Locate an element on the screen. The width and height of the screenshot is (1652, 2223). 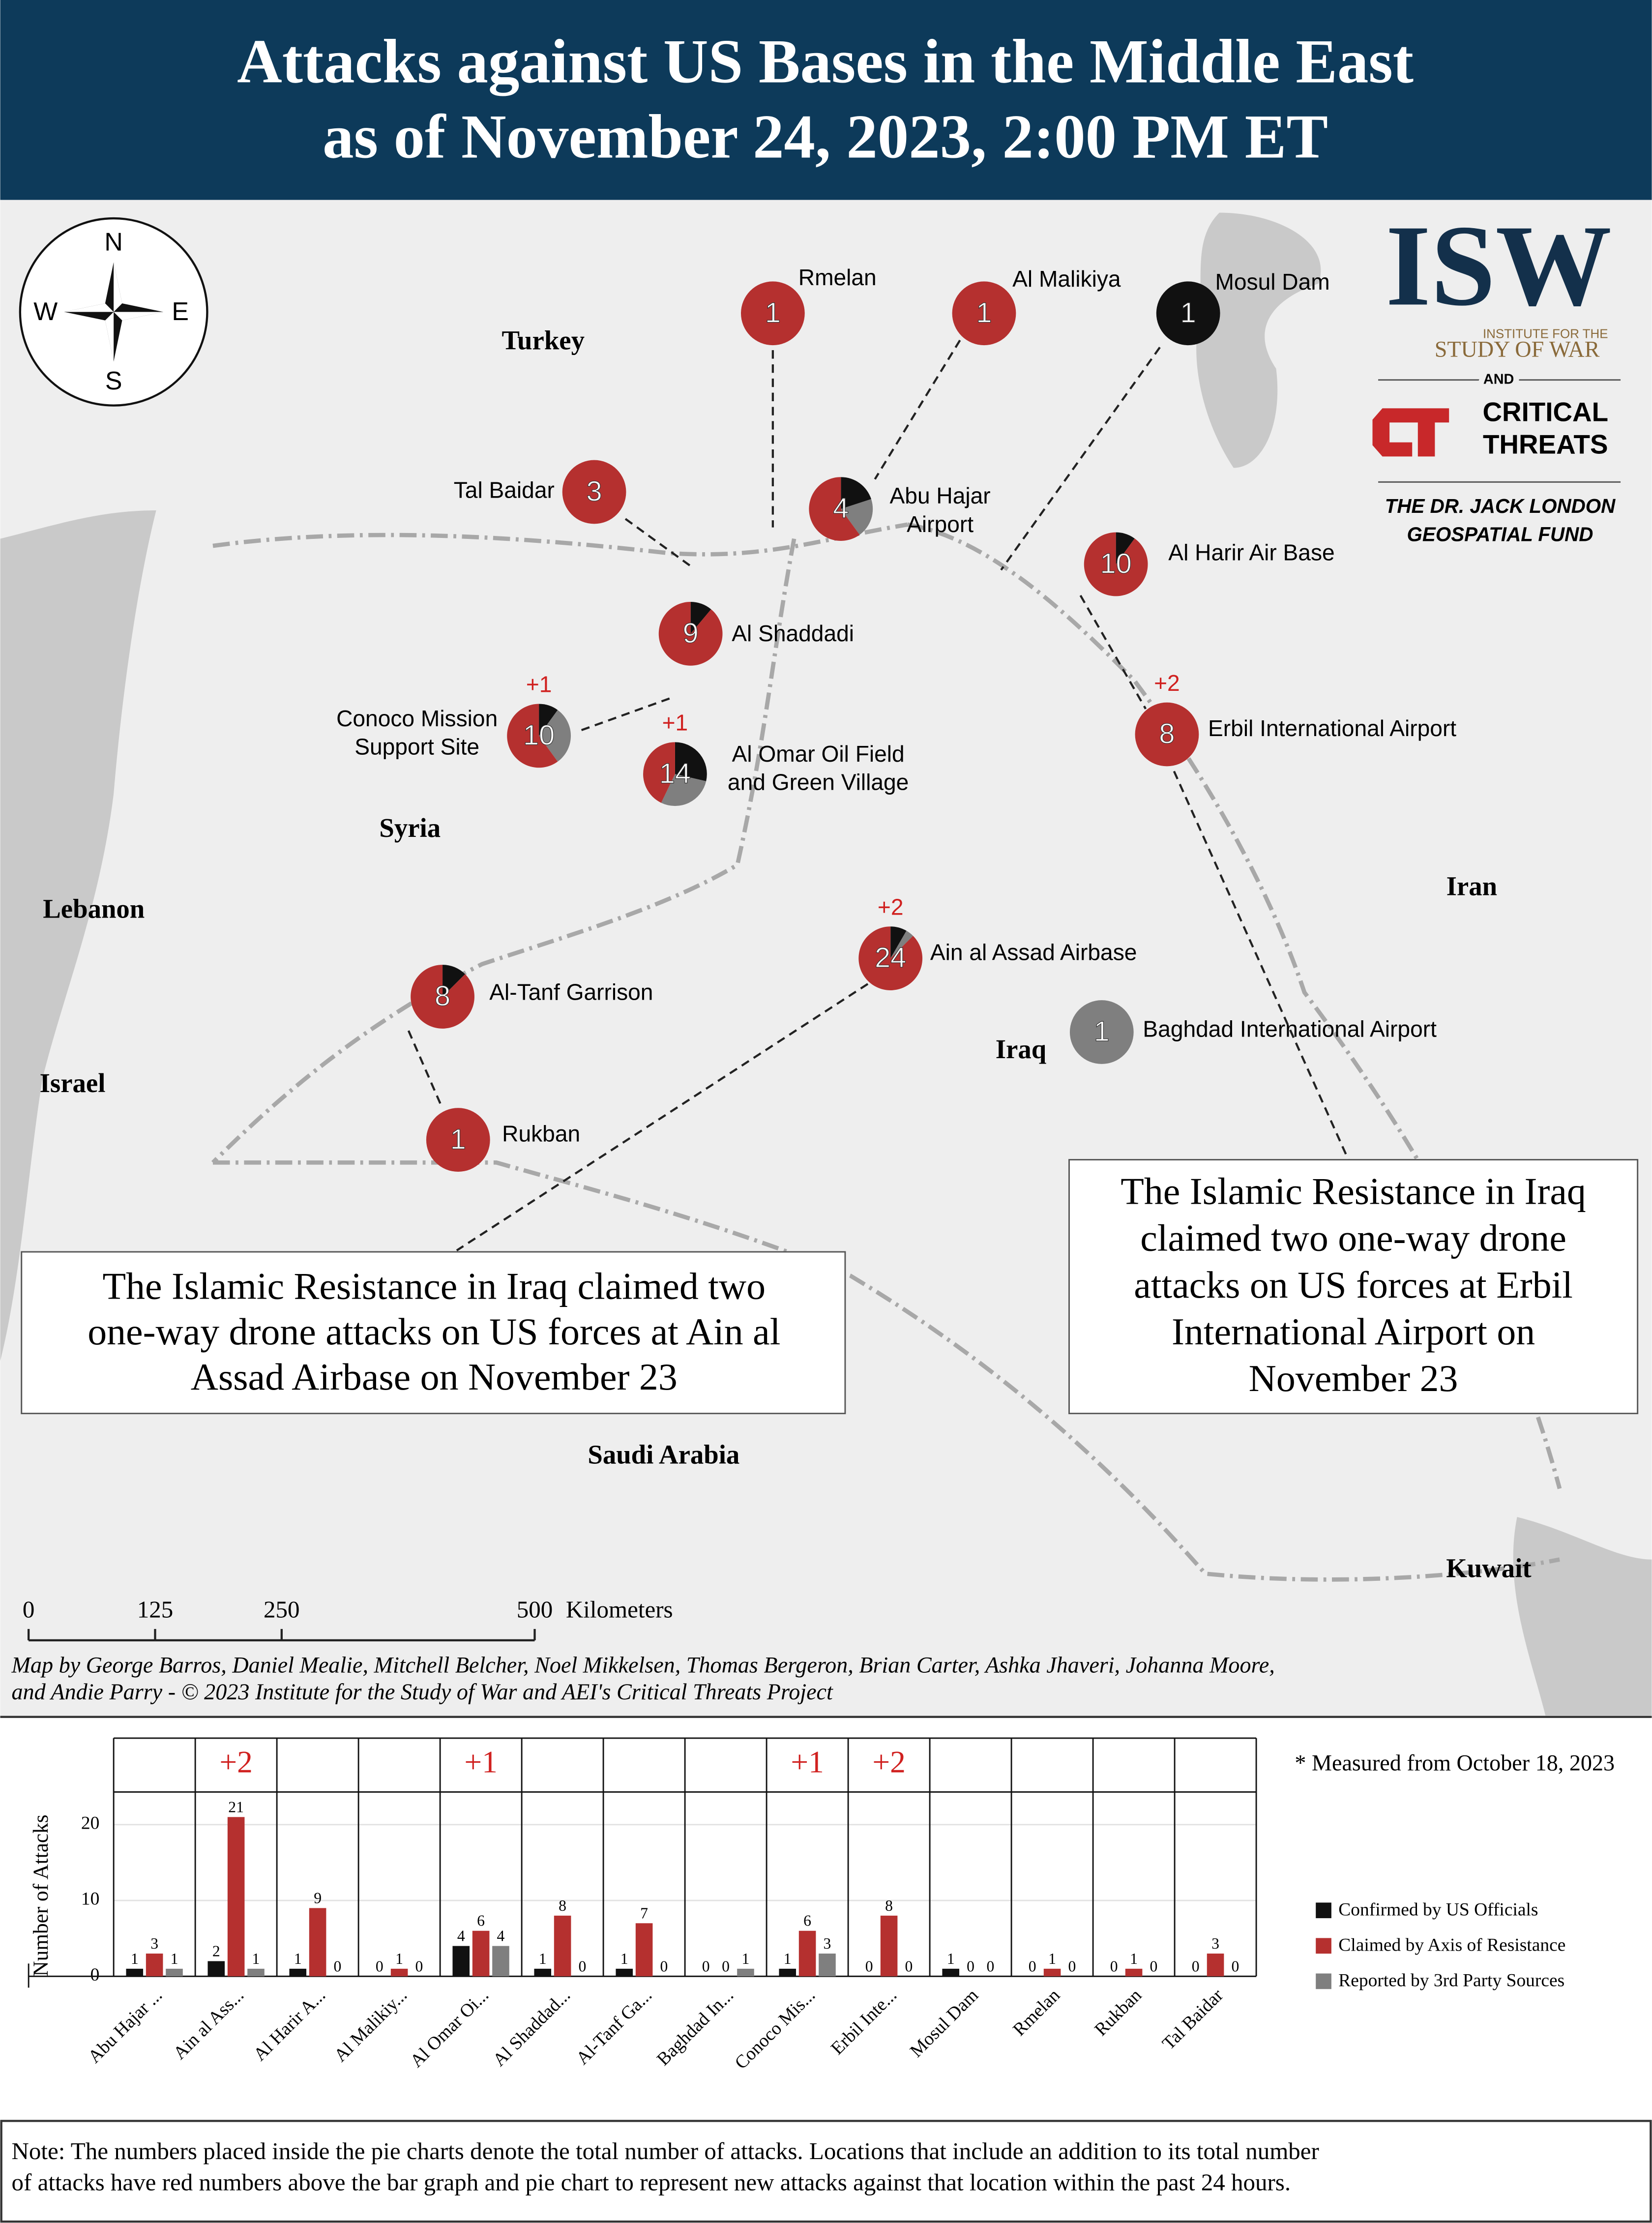
site-label: Support Site is located at coordinates (416, 747).